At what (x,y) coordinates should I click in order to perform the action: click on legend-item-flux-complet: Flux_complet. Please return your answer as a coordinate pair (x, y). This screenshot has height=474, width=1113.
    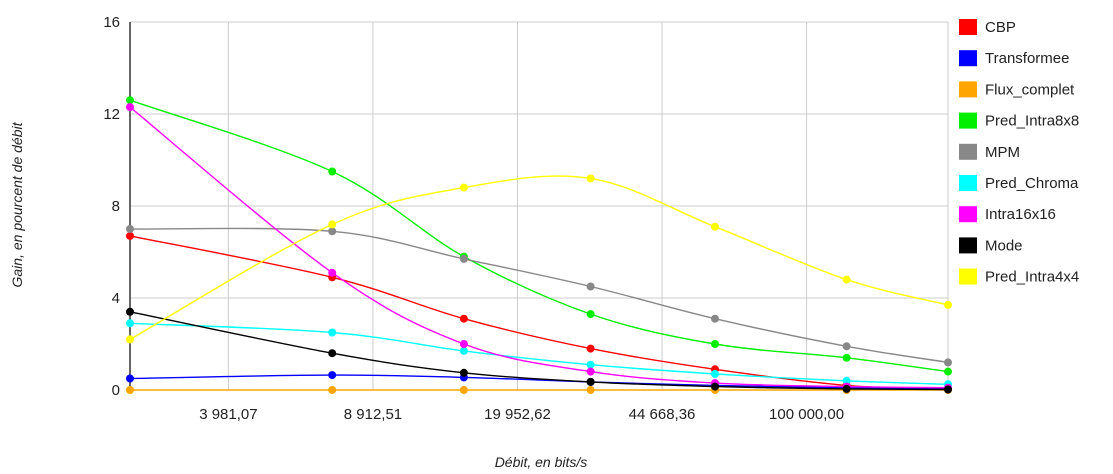
    Looking at the image, I should click on (1017, 89).